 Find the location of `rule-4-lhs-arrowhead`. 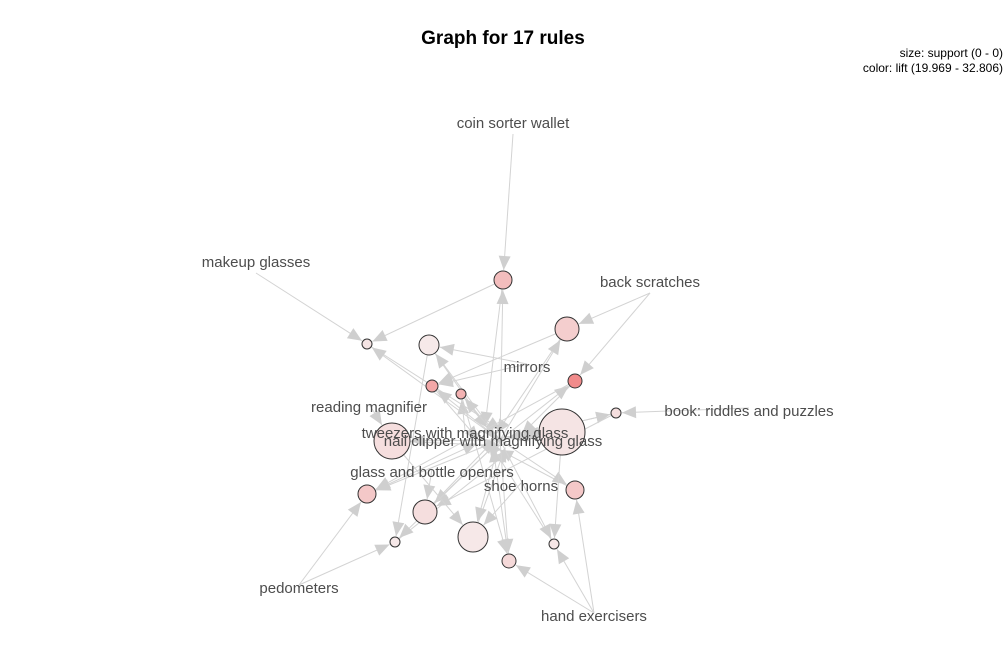

rule-4-lhs-arrowhead is located at coordinates (587, 367).